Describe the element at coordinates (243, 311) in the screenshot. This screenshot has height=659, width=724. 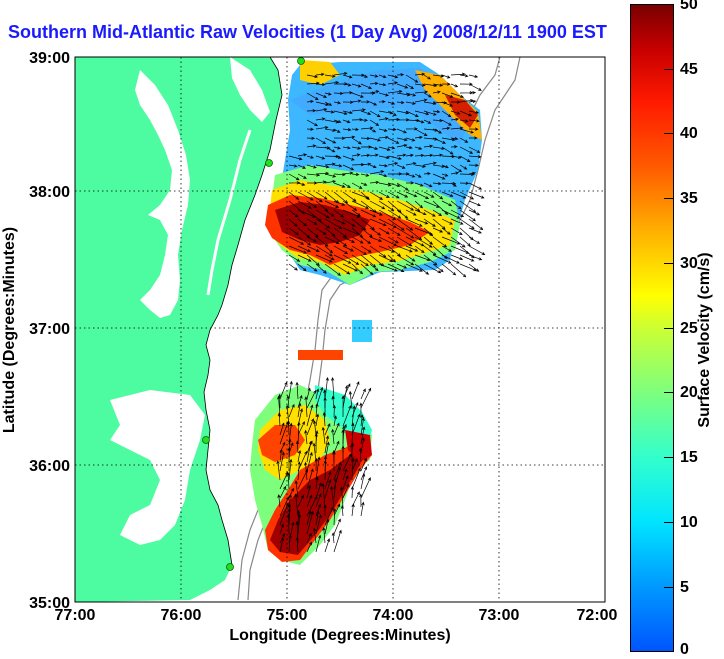
I see `coastal-outline` at that location.